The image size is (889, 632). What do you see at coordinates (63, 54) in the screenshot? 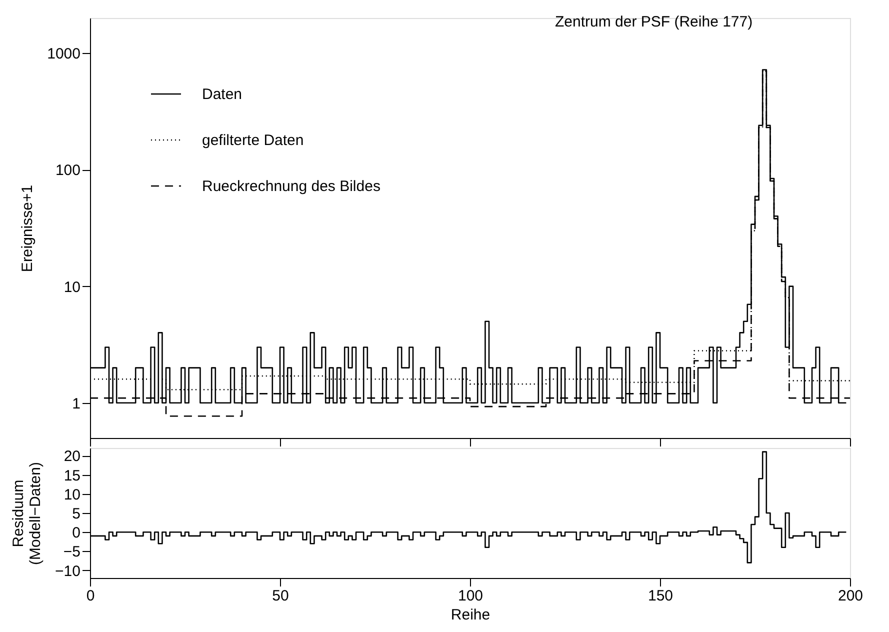
I see `y-tick-label: 1000` at bounding box center [63, 54].